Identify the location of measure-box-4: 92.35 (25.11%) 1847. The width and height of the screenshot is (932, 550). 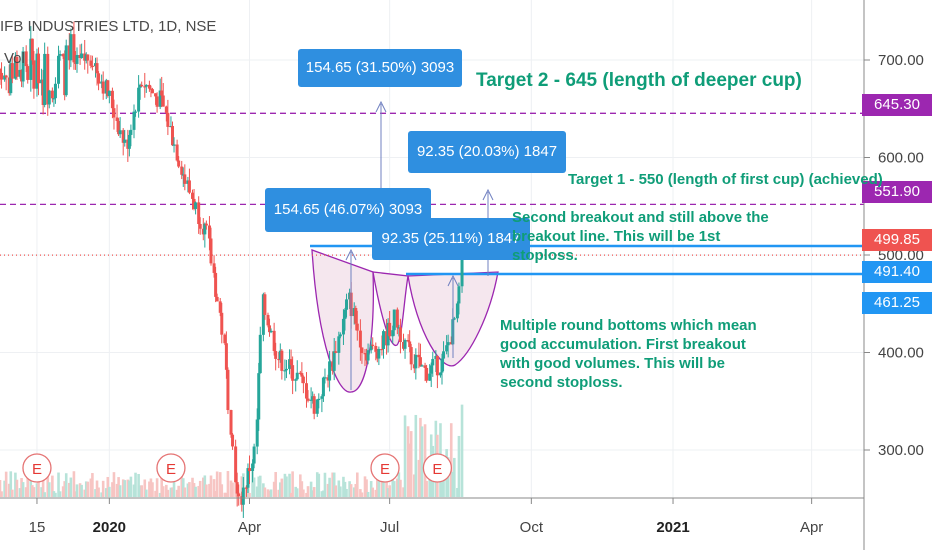
(451, 239).